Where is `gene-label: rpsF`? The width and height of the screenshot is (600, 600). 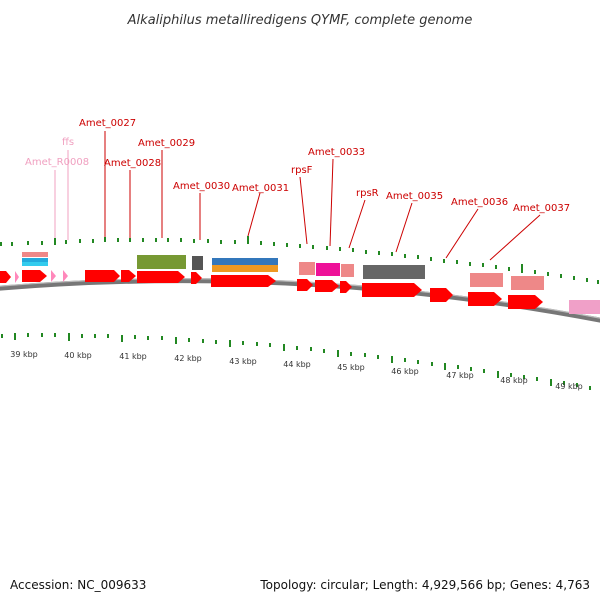 gene-label: rpsF is located at coordinates (302, 170).